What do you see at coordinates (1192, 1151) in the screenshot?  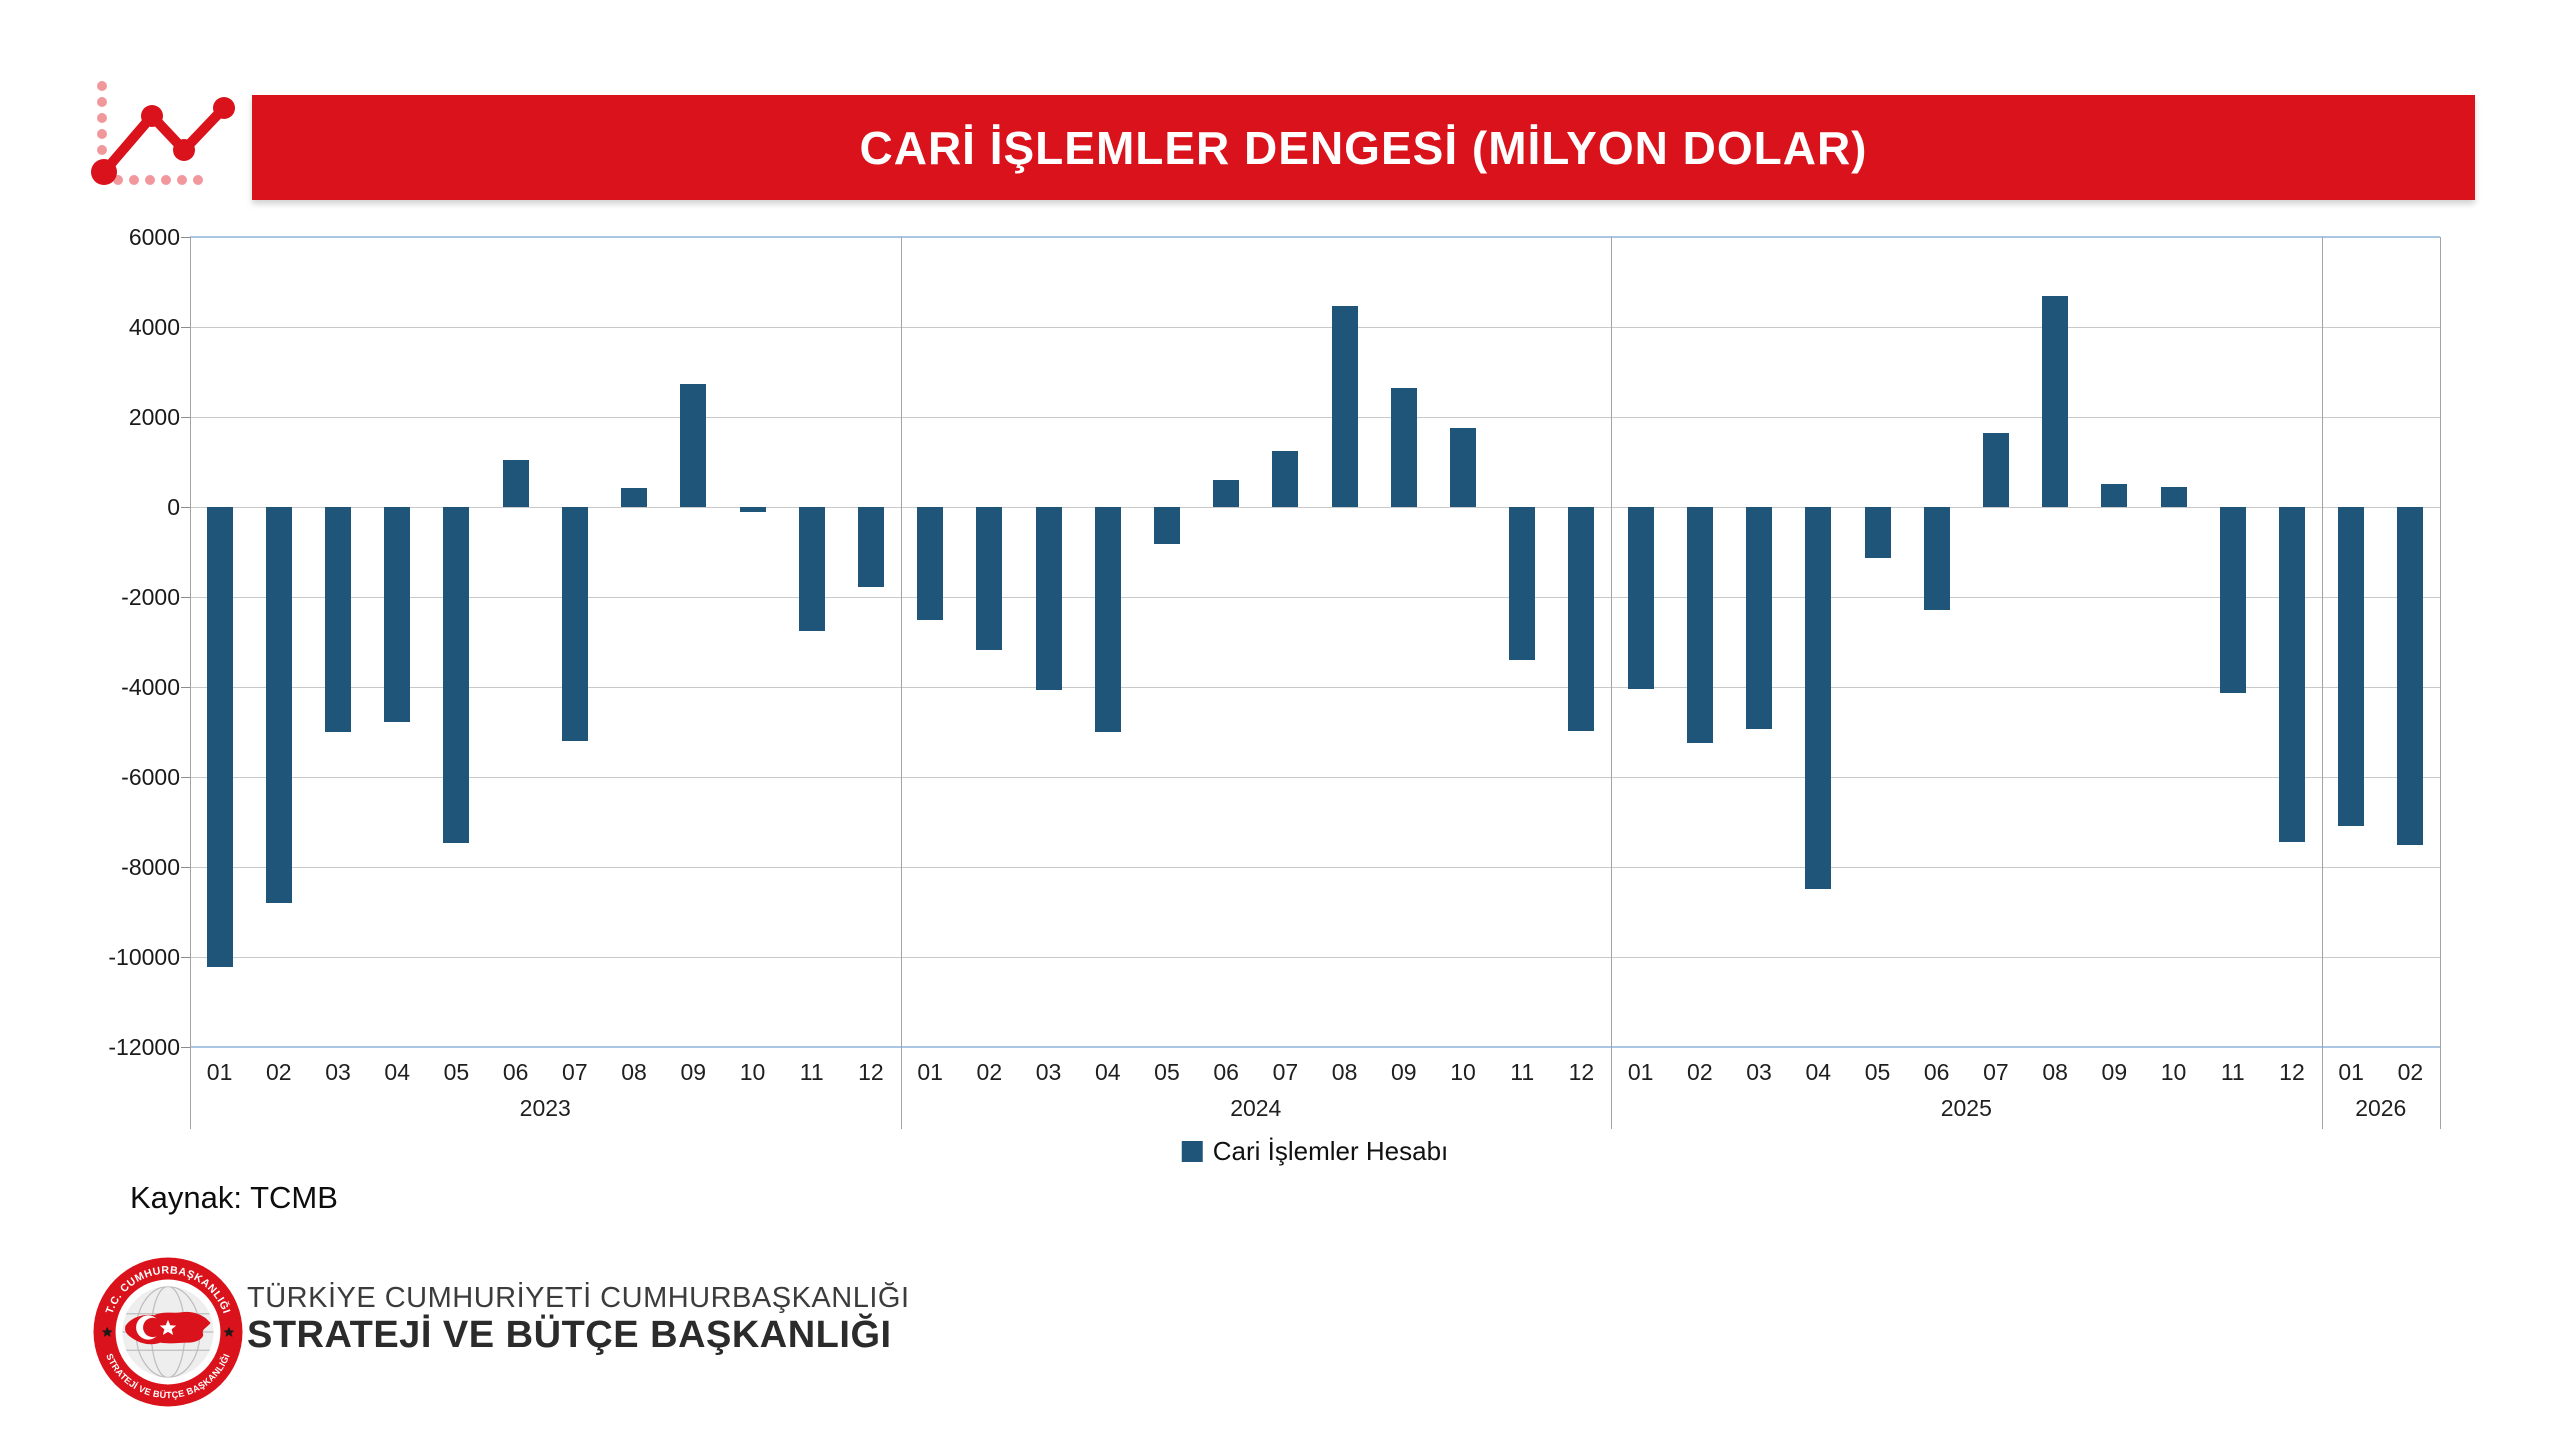 I see `legend-swatch` at bounding box center [1192, 1151].